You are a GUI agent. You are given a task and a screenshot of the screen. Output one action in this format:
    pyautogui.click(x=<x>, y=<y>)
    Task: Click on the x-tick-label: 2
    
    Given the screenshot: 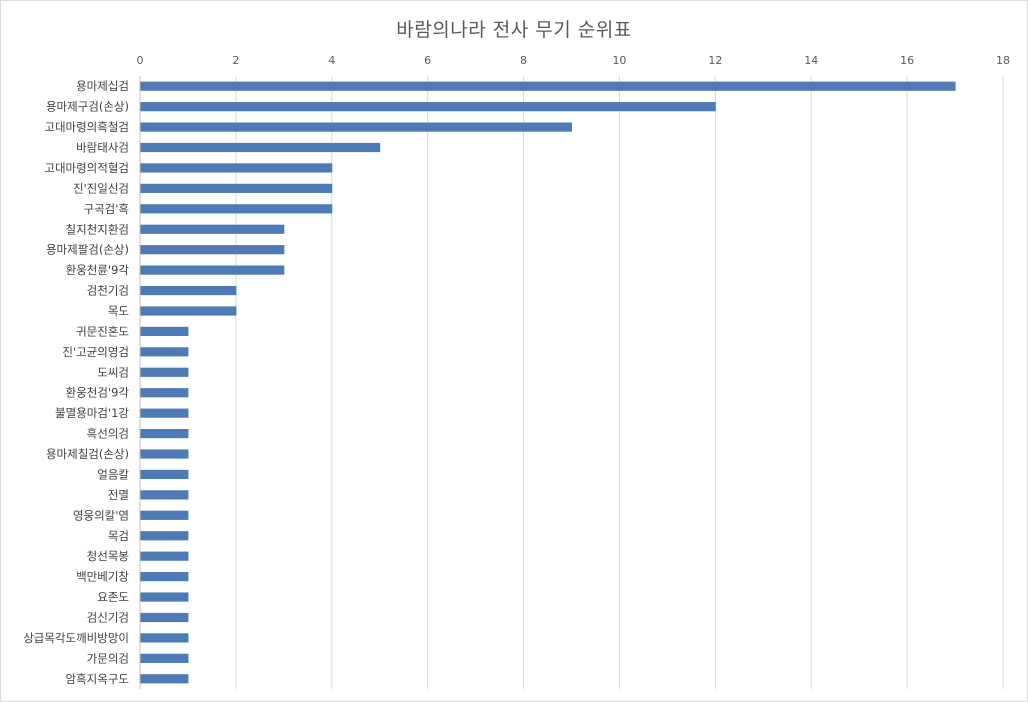 What is the action you would take?
    pyautogui.click(x=235, y=60)
    